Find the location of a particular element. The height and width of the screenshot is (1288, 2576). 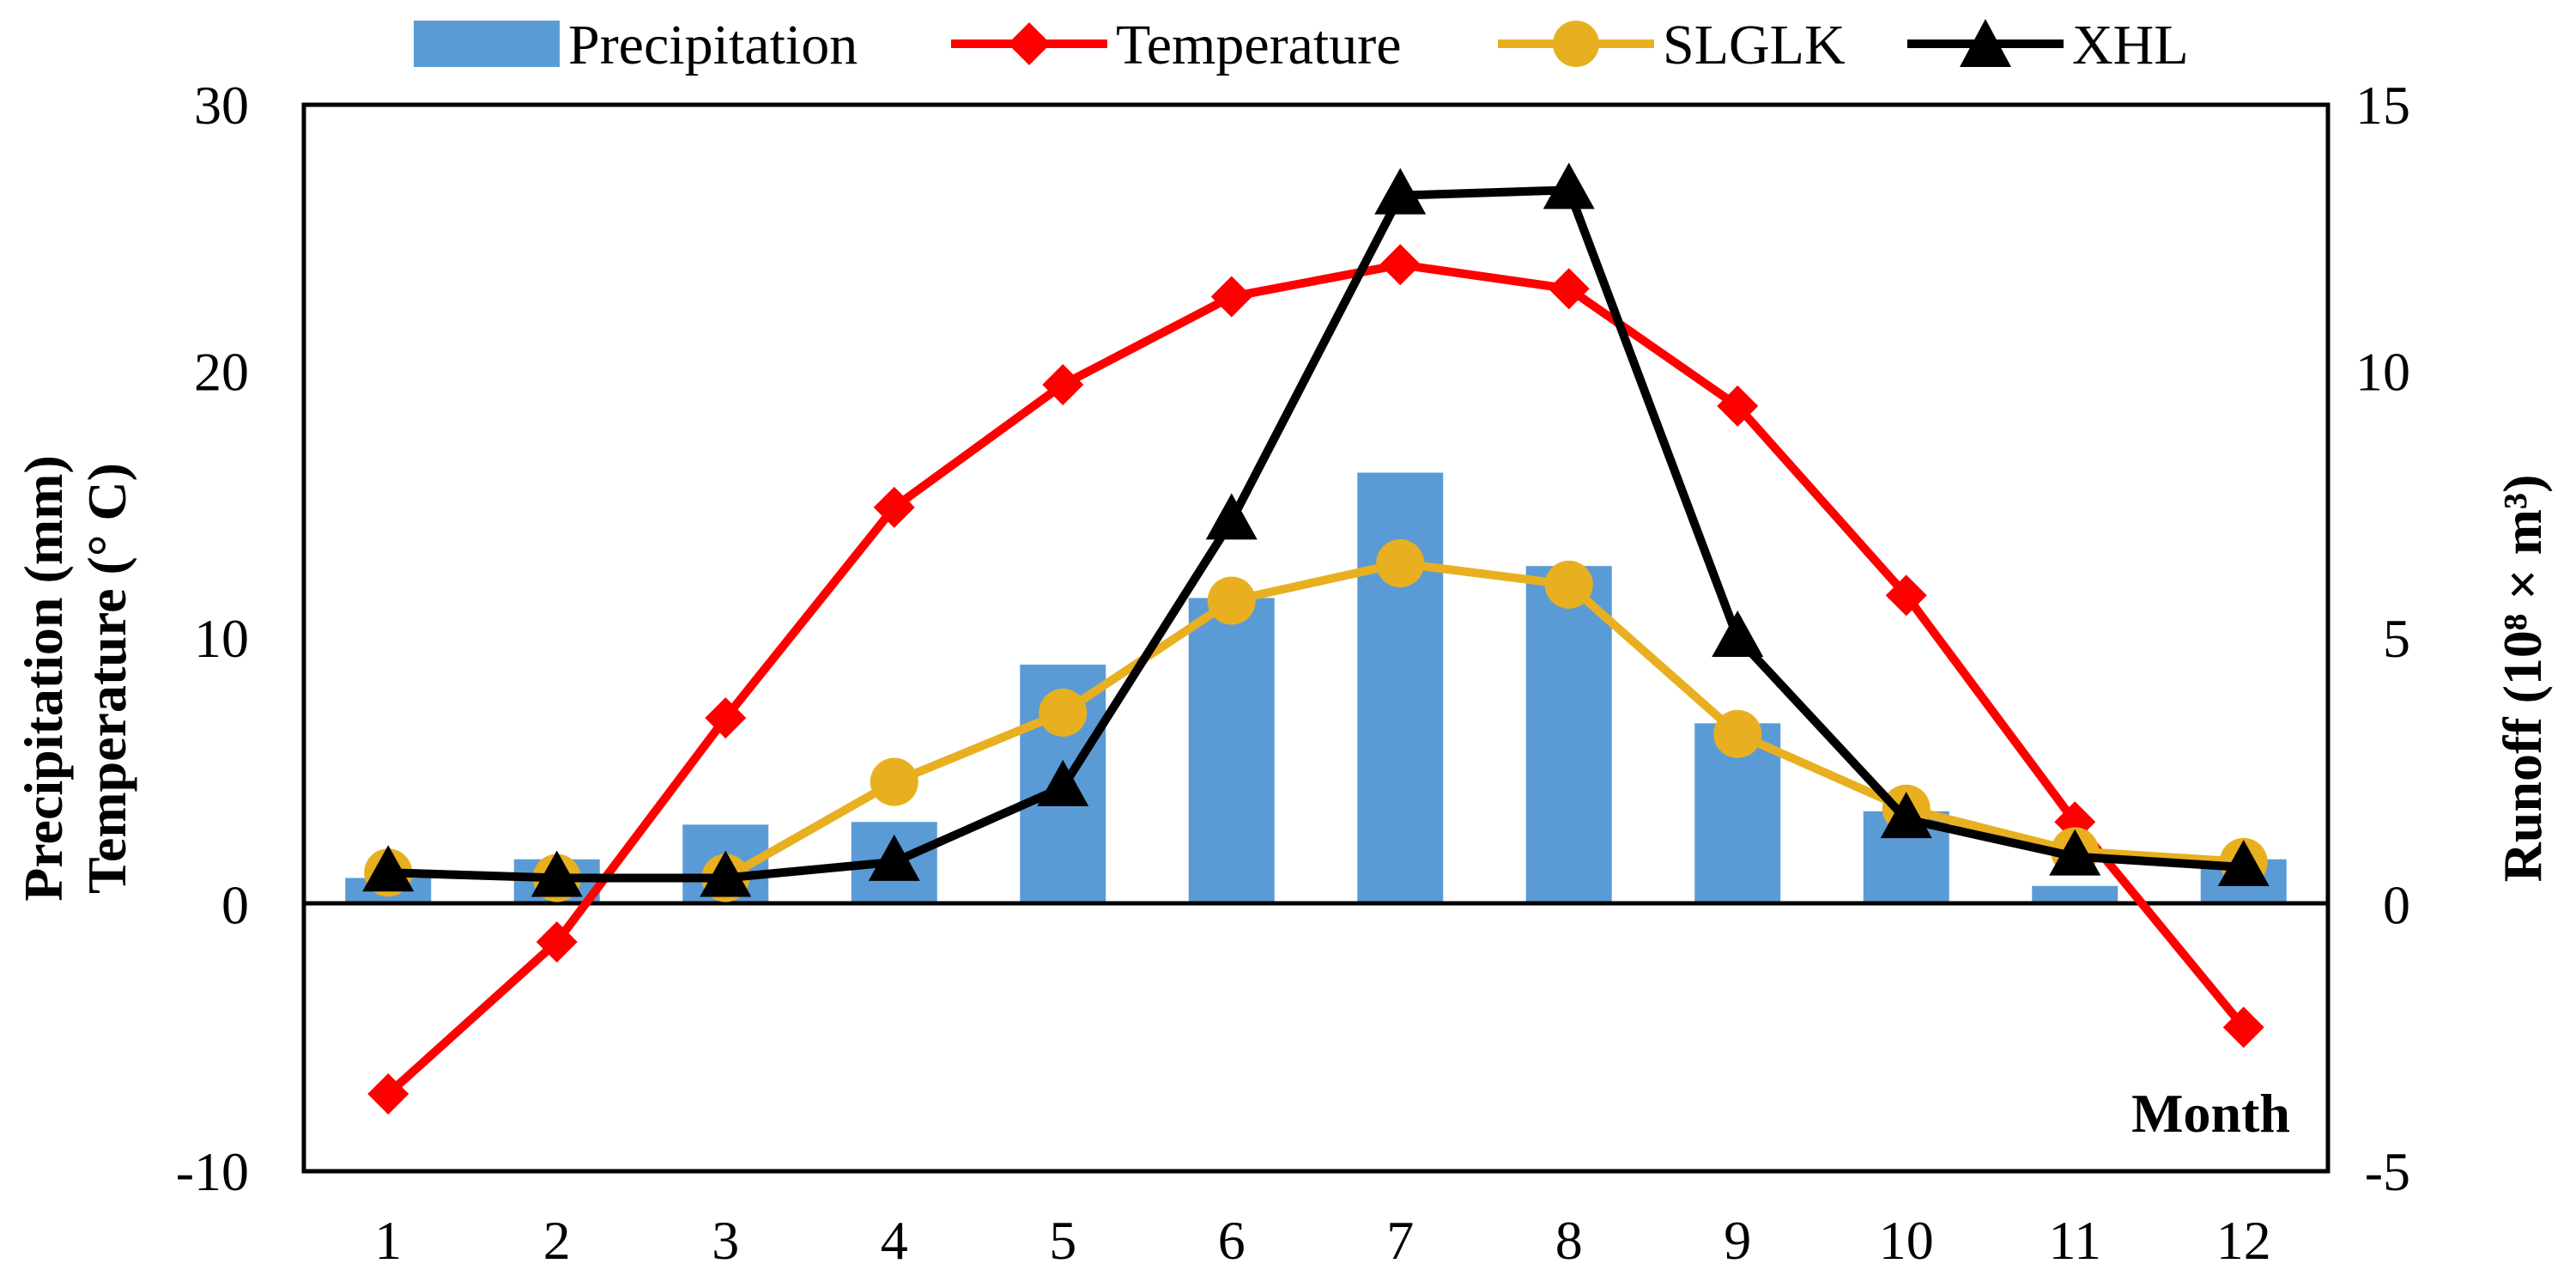

right-tick-label: -5 is located at coordinates (2387, 1171).